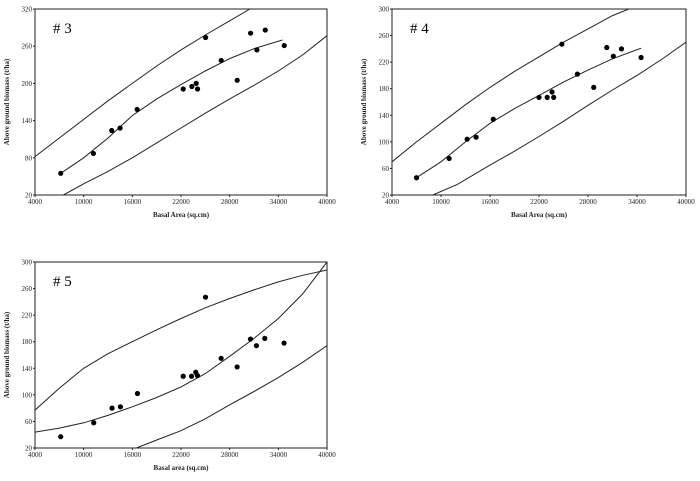  I want to click on y-tick-label: 80, so click(29, 158).